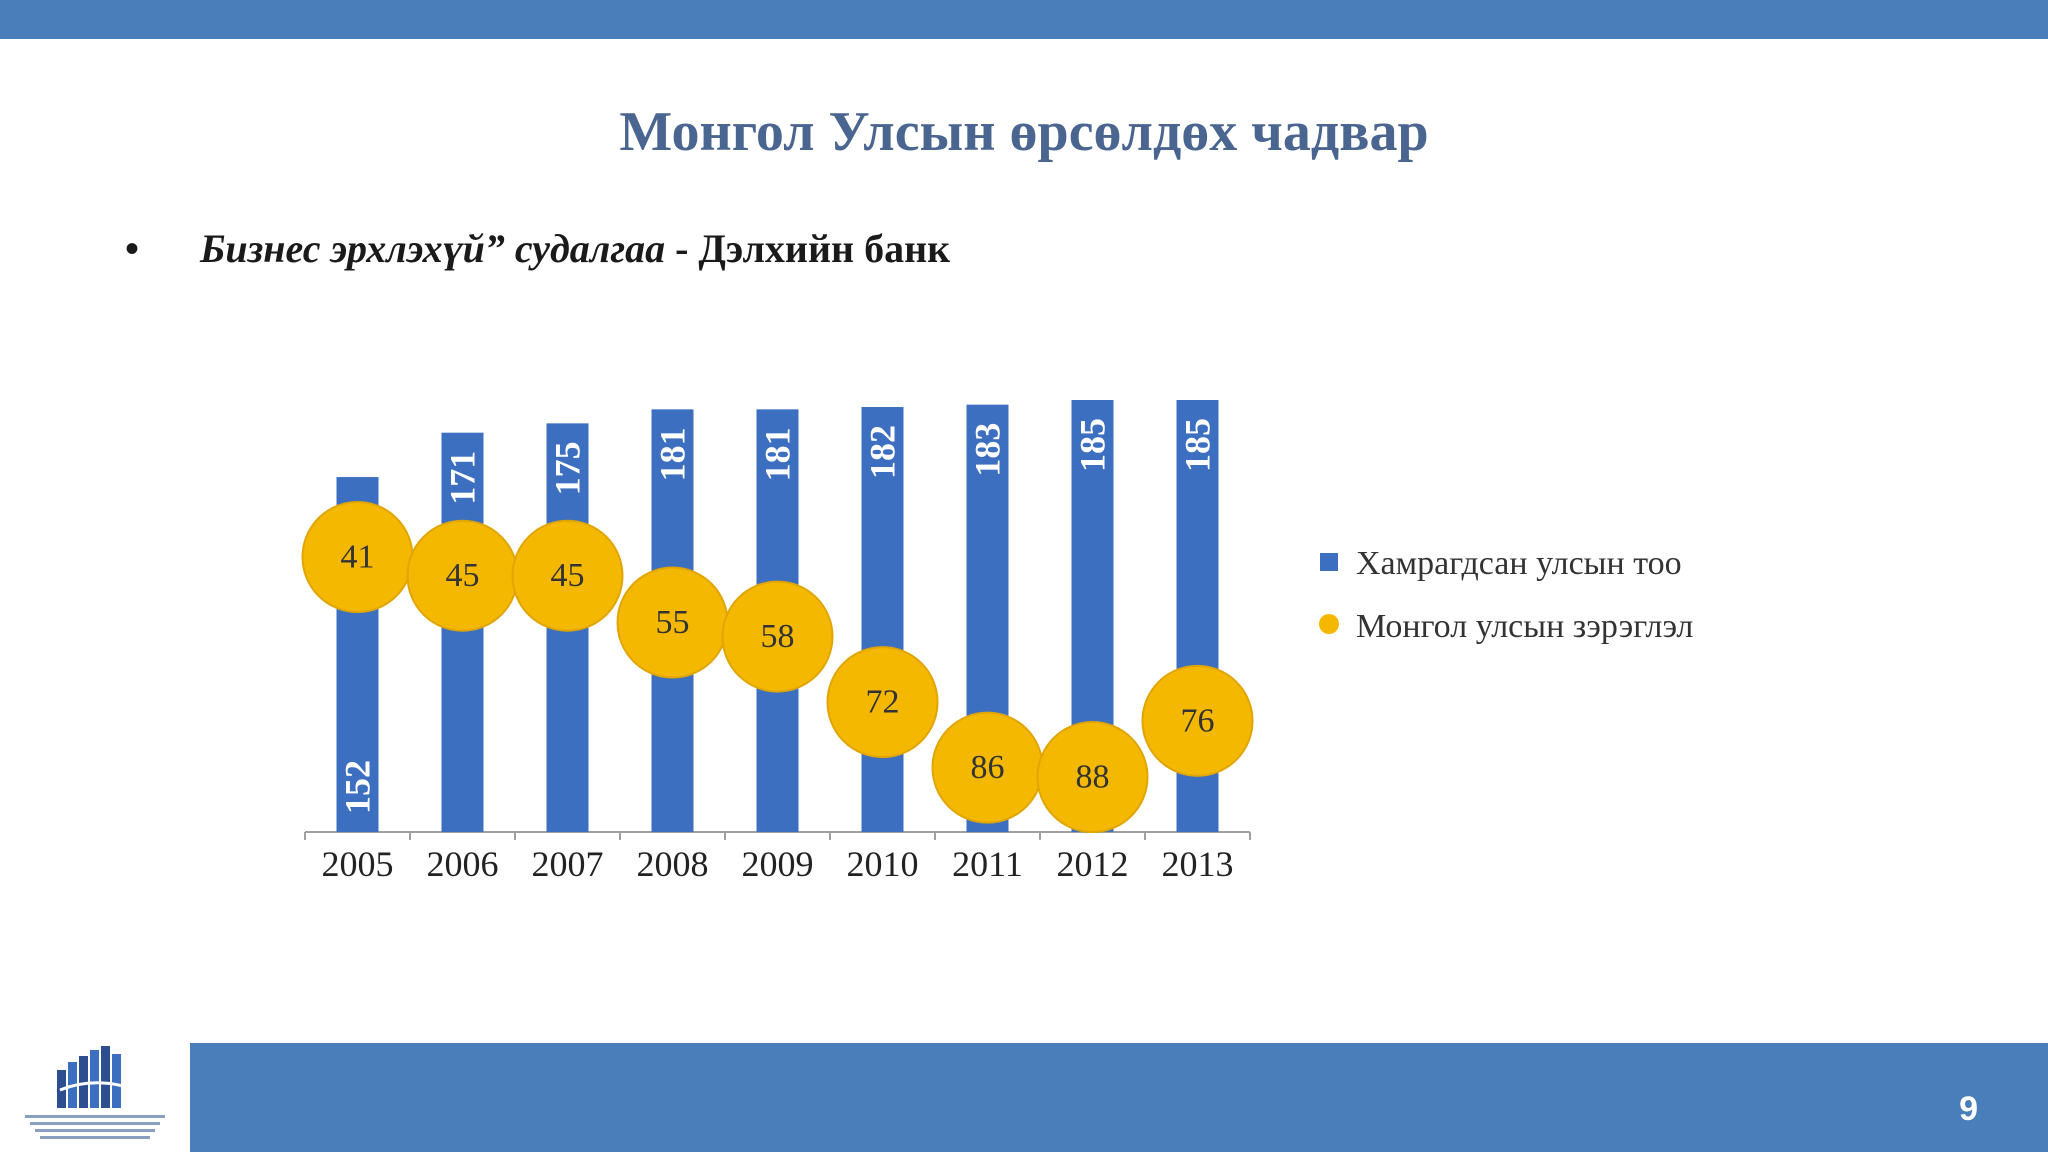 Image resolution: width=2048 pixels, height=1152 pixels. What do you see at coordinates (1524, 626) in the screenshot?
I see `legend-label-marker: Монгол улсын зэрэглэл` at bounding box center [1524, 626].